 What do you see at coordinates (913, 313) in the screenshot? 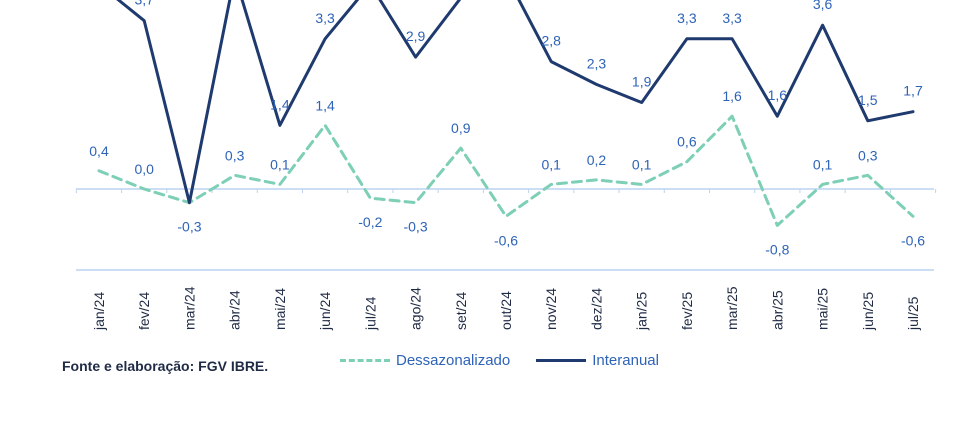
I see `x-tick-label: jul/25` at bounding box center [913, 313].